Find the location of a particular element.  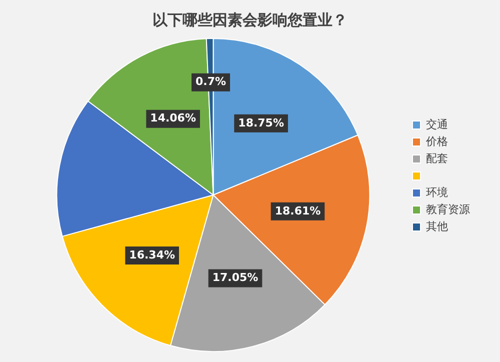

data-label: 17.05% is located at coordinates (235, 277).